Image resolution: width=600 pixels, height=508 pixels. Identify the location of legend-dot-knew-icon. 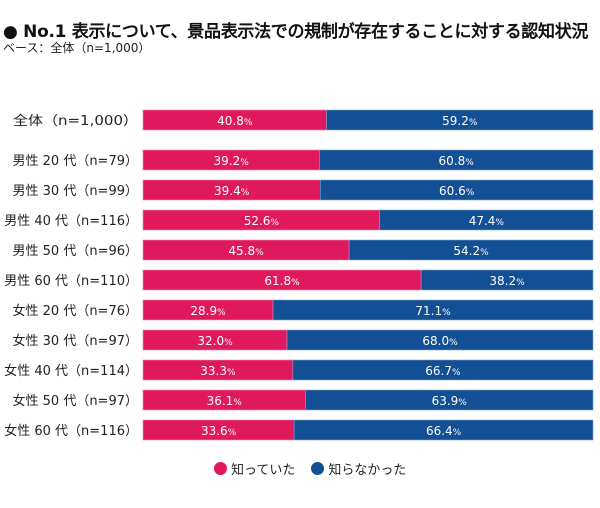
(220, 468).